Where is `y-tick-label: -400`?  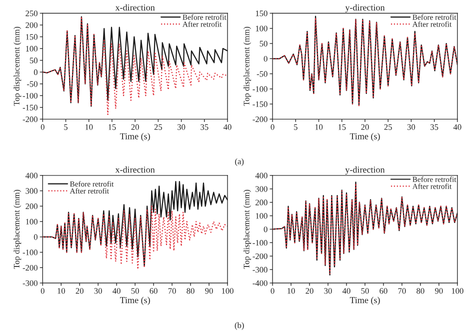
y-tick-label: -400 is located at coordinates (260, 283).